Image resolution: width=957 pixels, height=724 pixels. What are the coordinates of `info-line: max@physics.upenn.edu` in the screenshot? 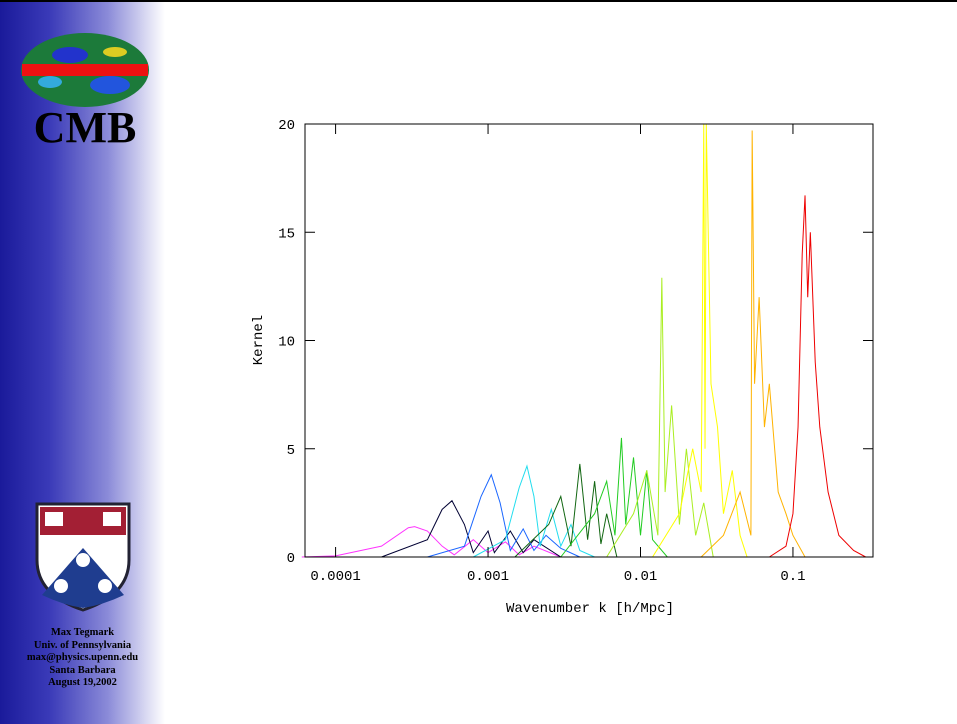 It's located at (82, 657).